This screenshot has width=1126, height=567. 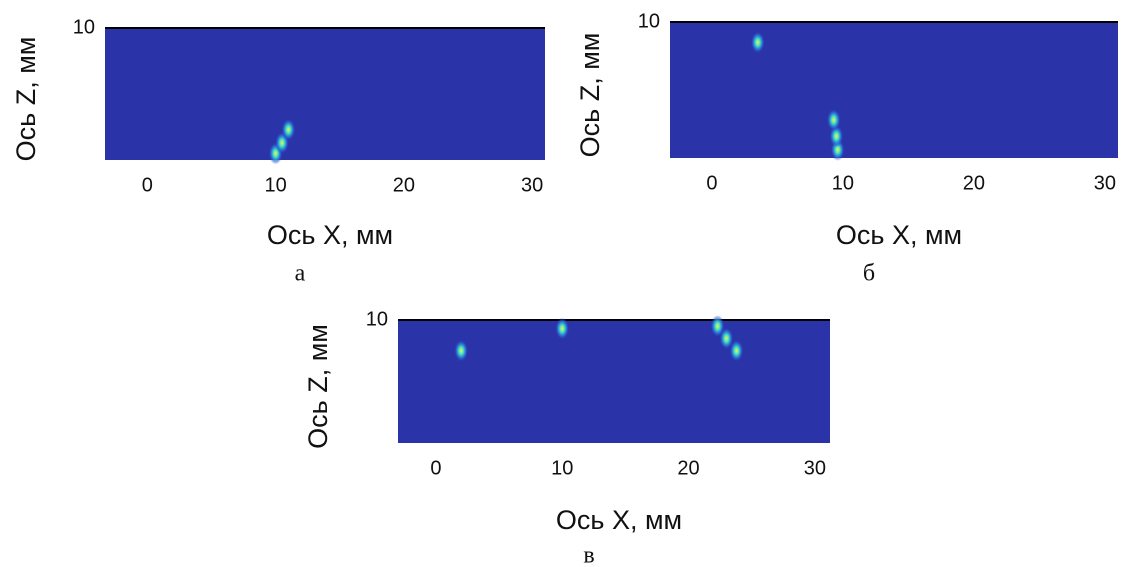 I want to click on panel-caption: в, so click(x=588, y=555).